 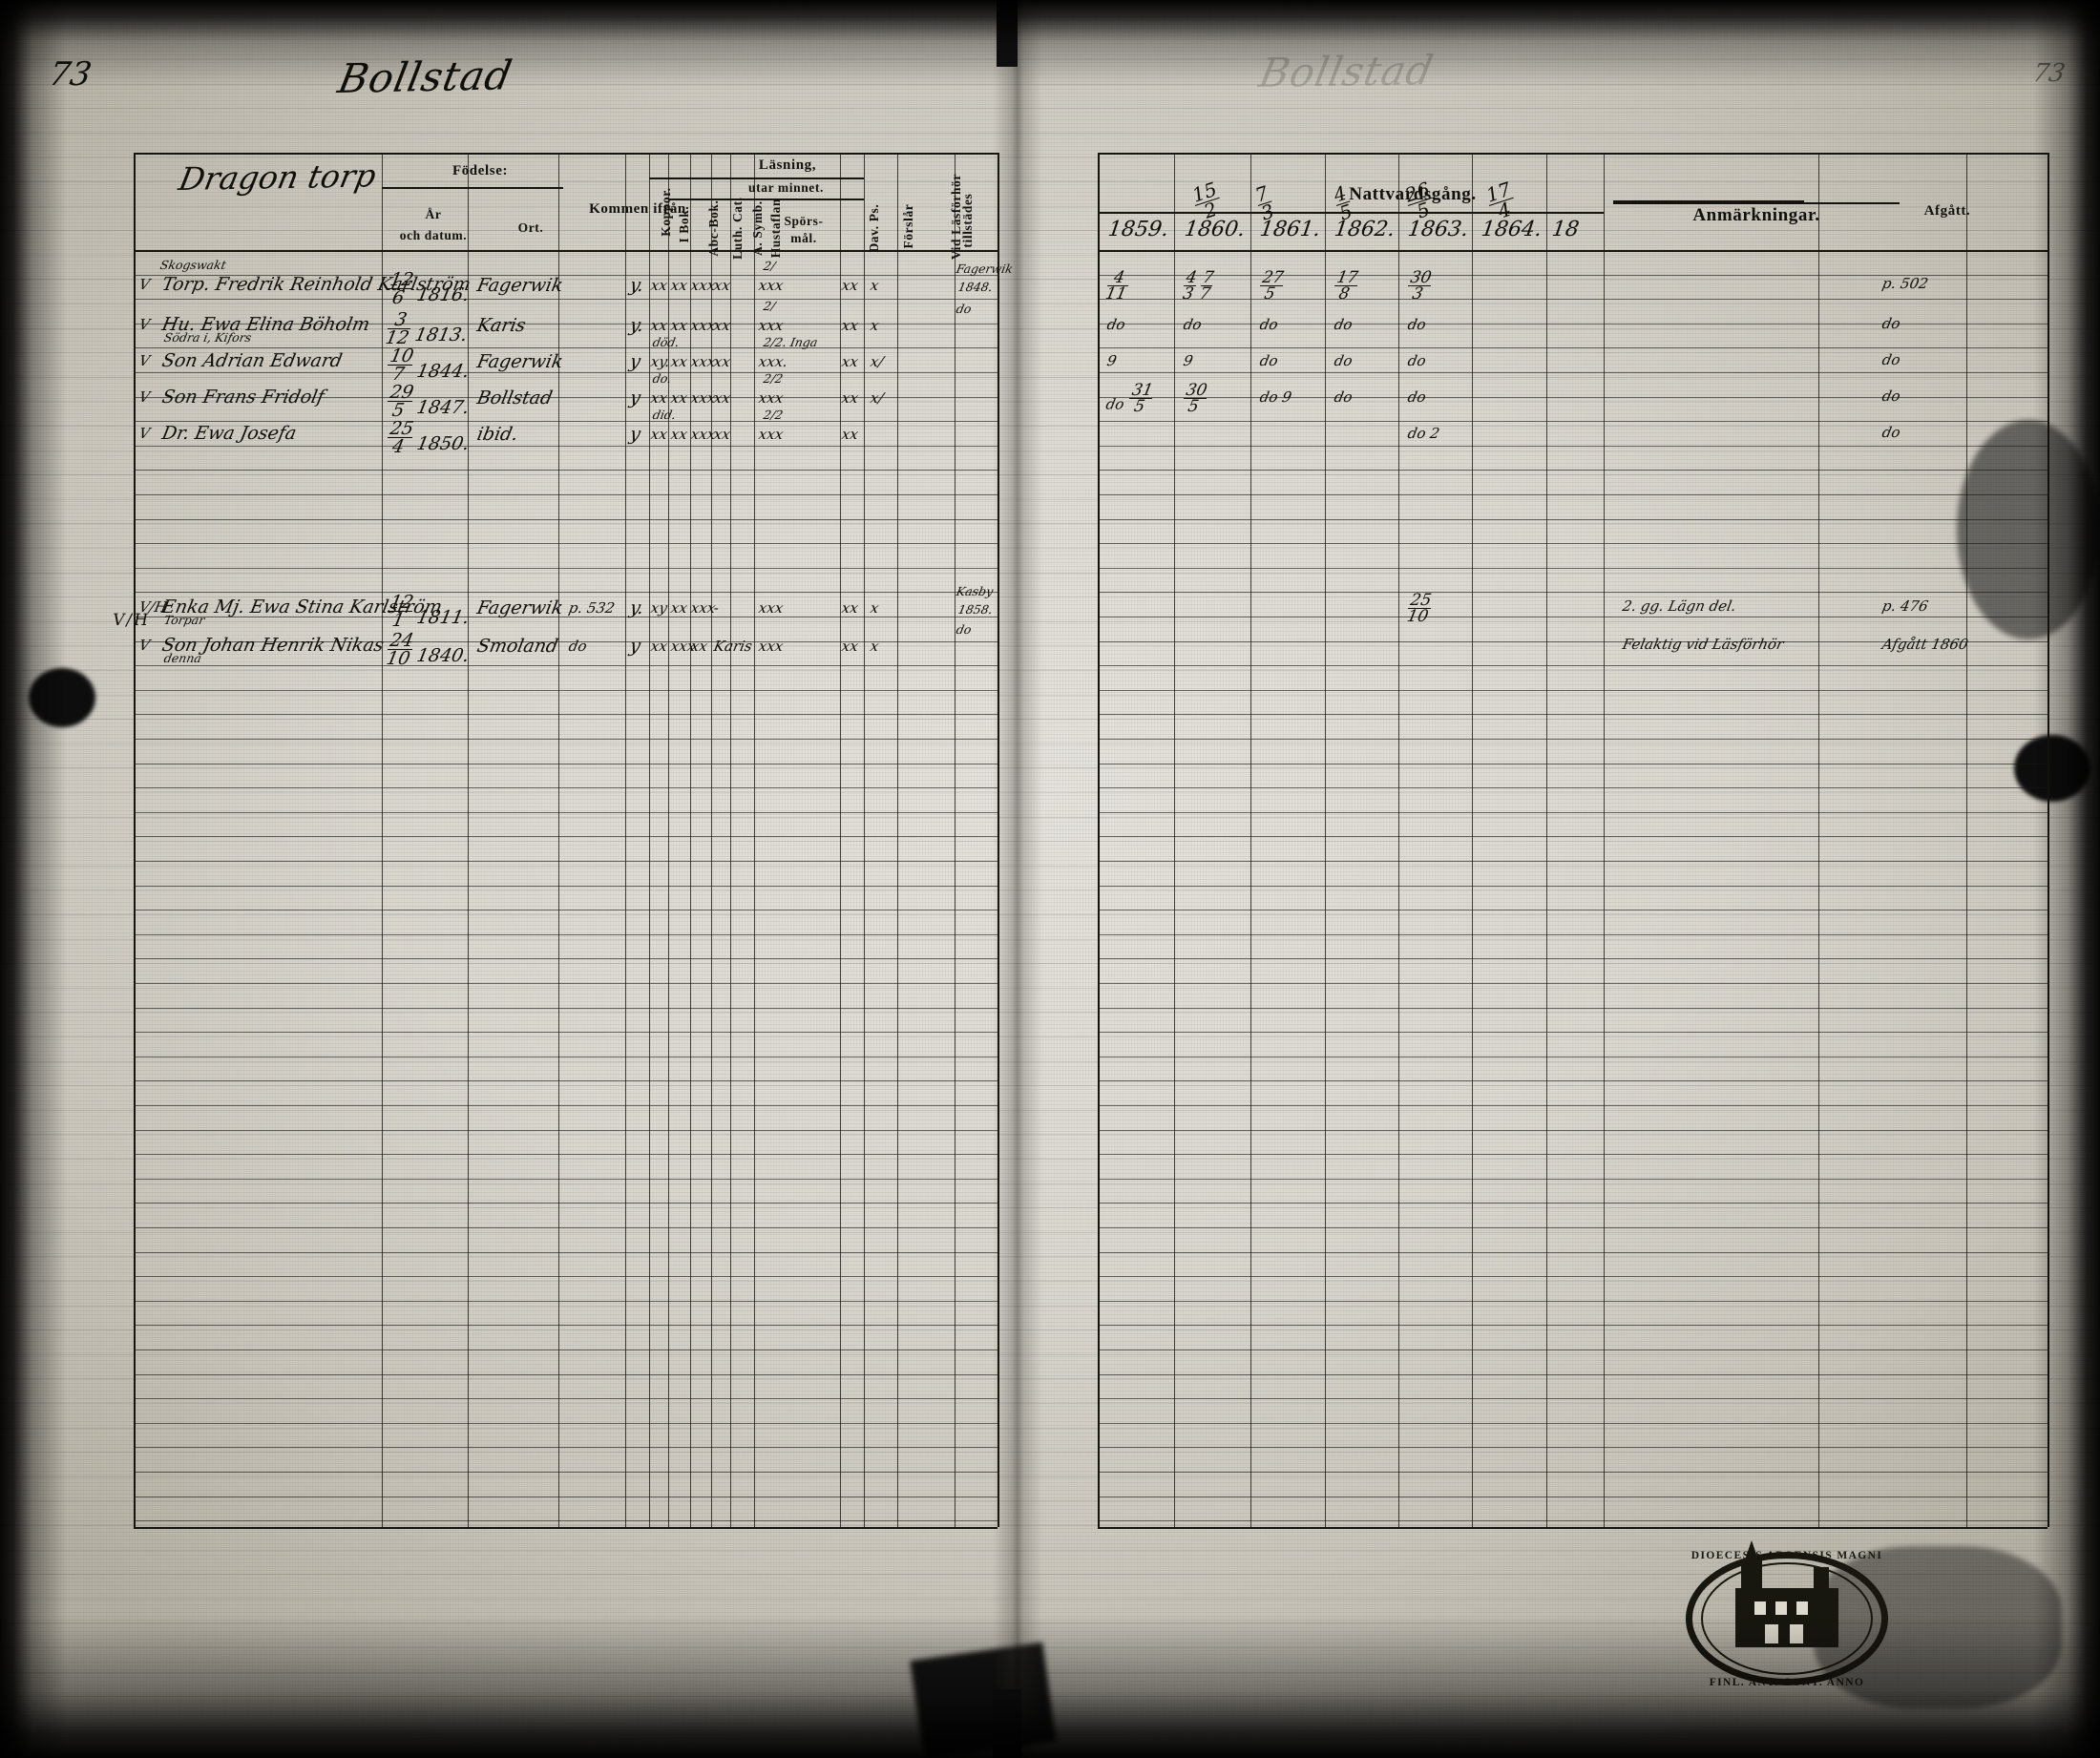 I want to click on year-column-1: 1860., so click(x=1215, y=229).